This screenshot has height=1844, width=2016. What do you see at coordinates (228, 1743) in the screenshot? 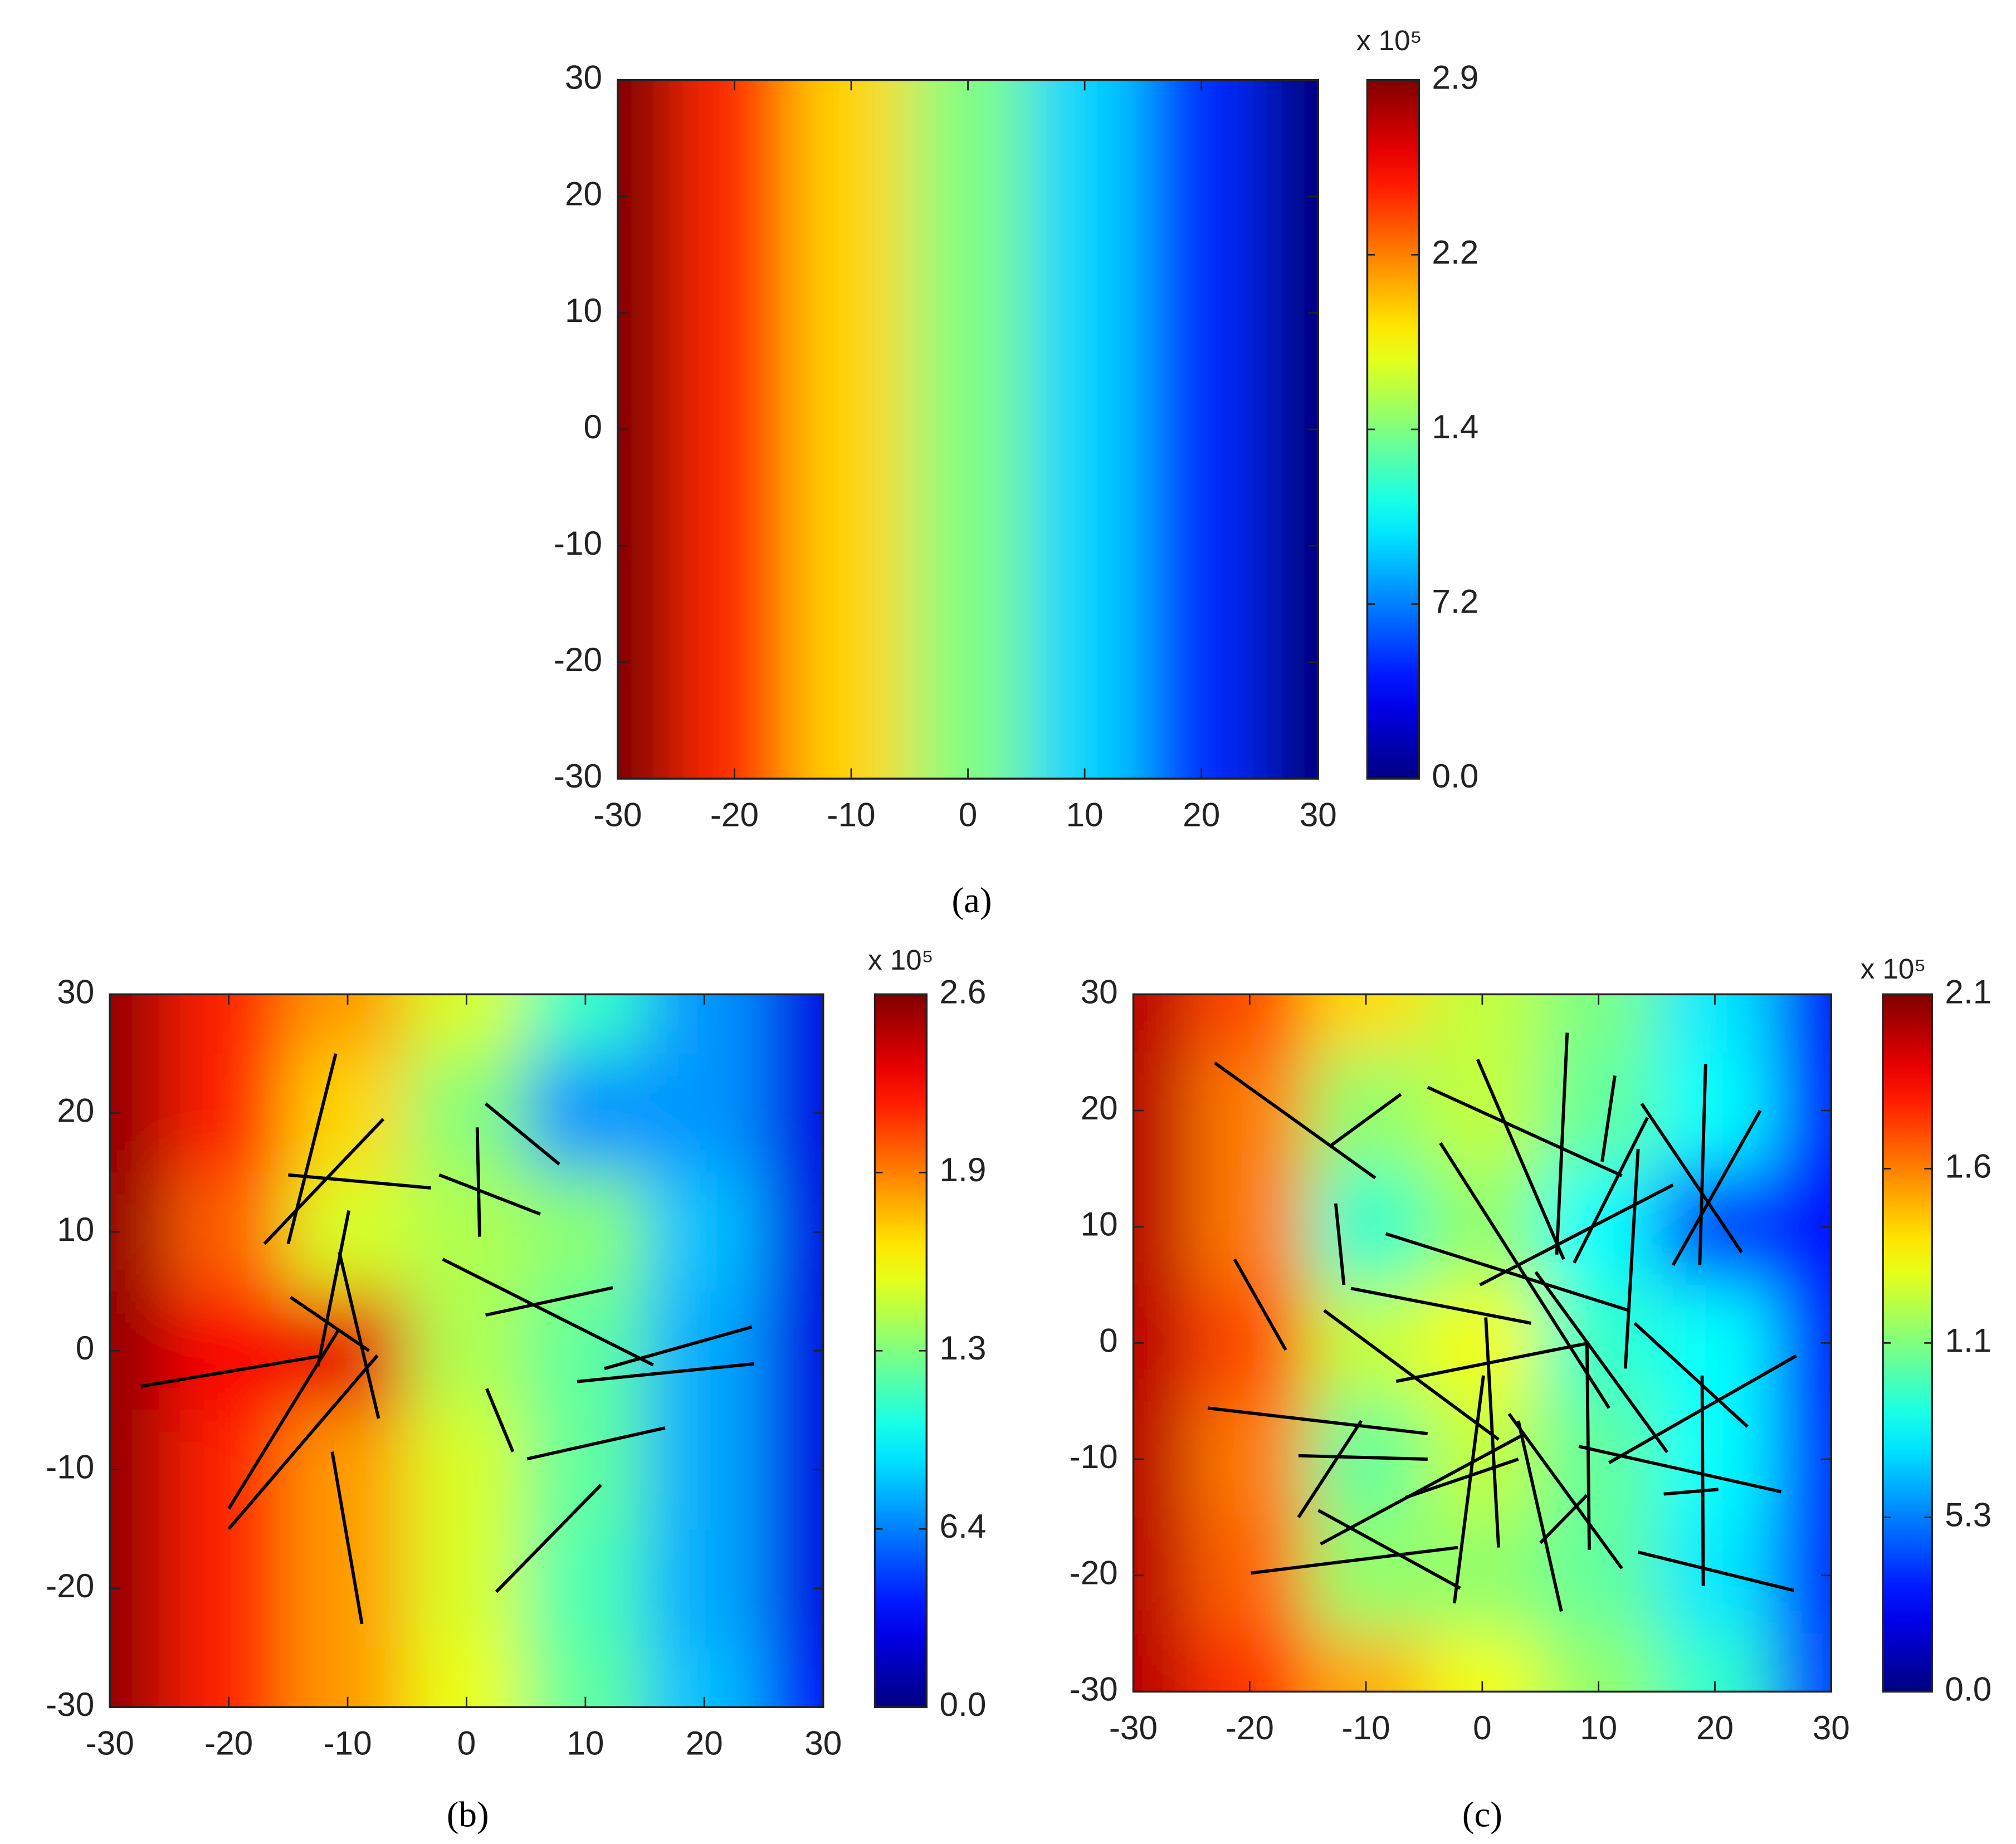
I see `x-tick-label: -20` at bounding box center [228, 1743].